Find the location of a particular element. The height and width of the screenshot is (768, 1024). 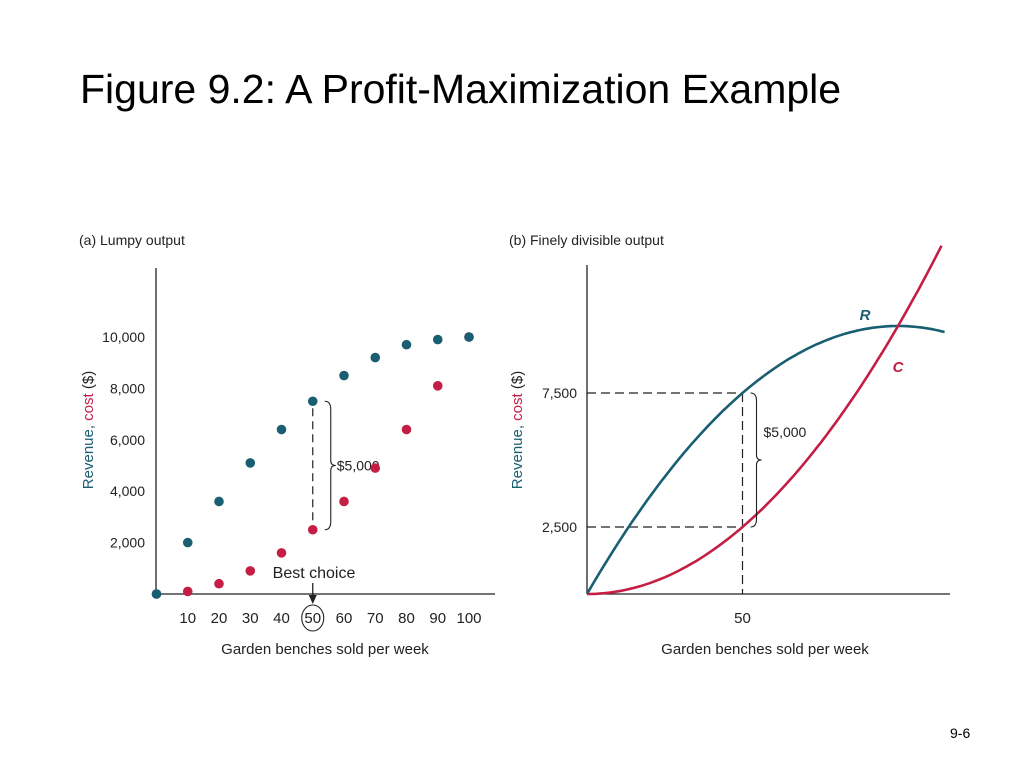

best-choice-circle is located at coordinates (313, 618).